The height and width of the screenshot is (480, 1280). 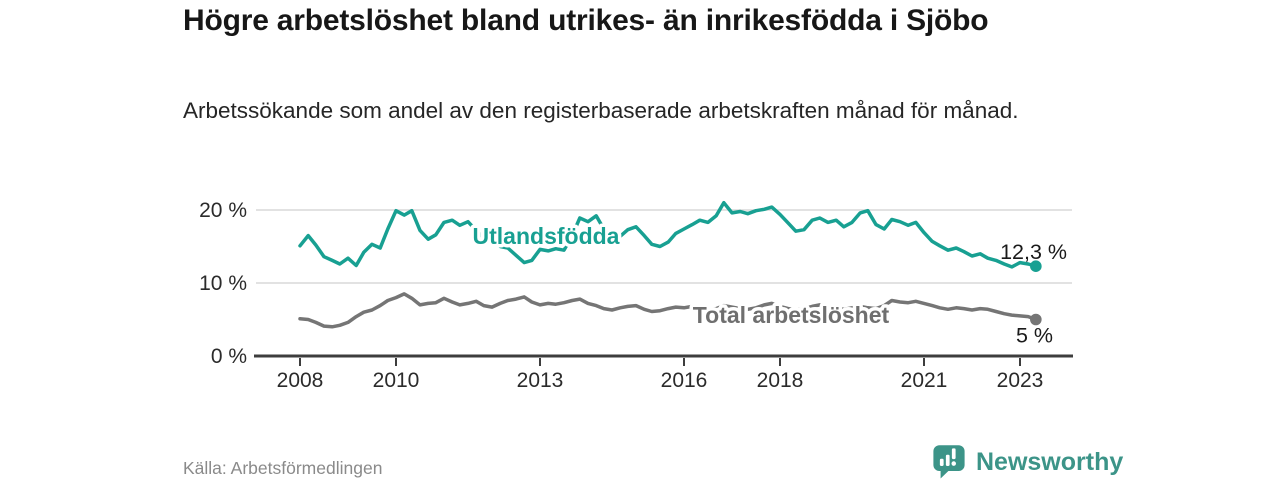 What do you see at coordinates (300, 380) in the screenshot?
I see `x-tick-label: 2008` at bounding box center [300, 380].